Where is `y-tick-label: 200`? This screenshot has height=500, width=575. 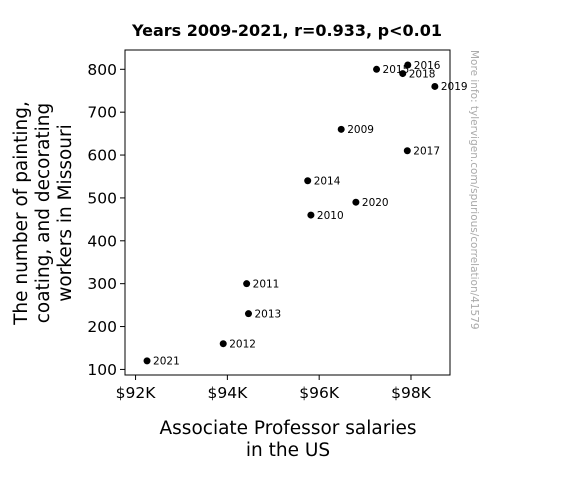 y-tick-label: 200 is located at coordinates (102, 327).